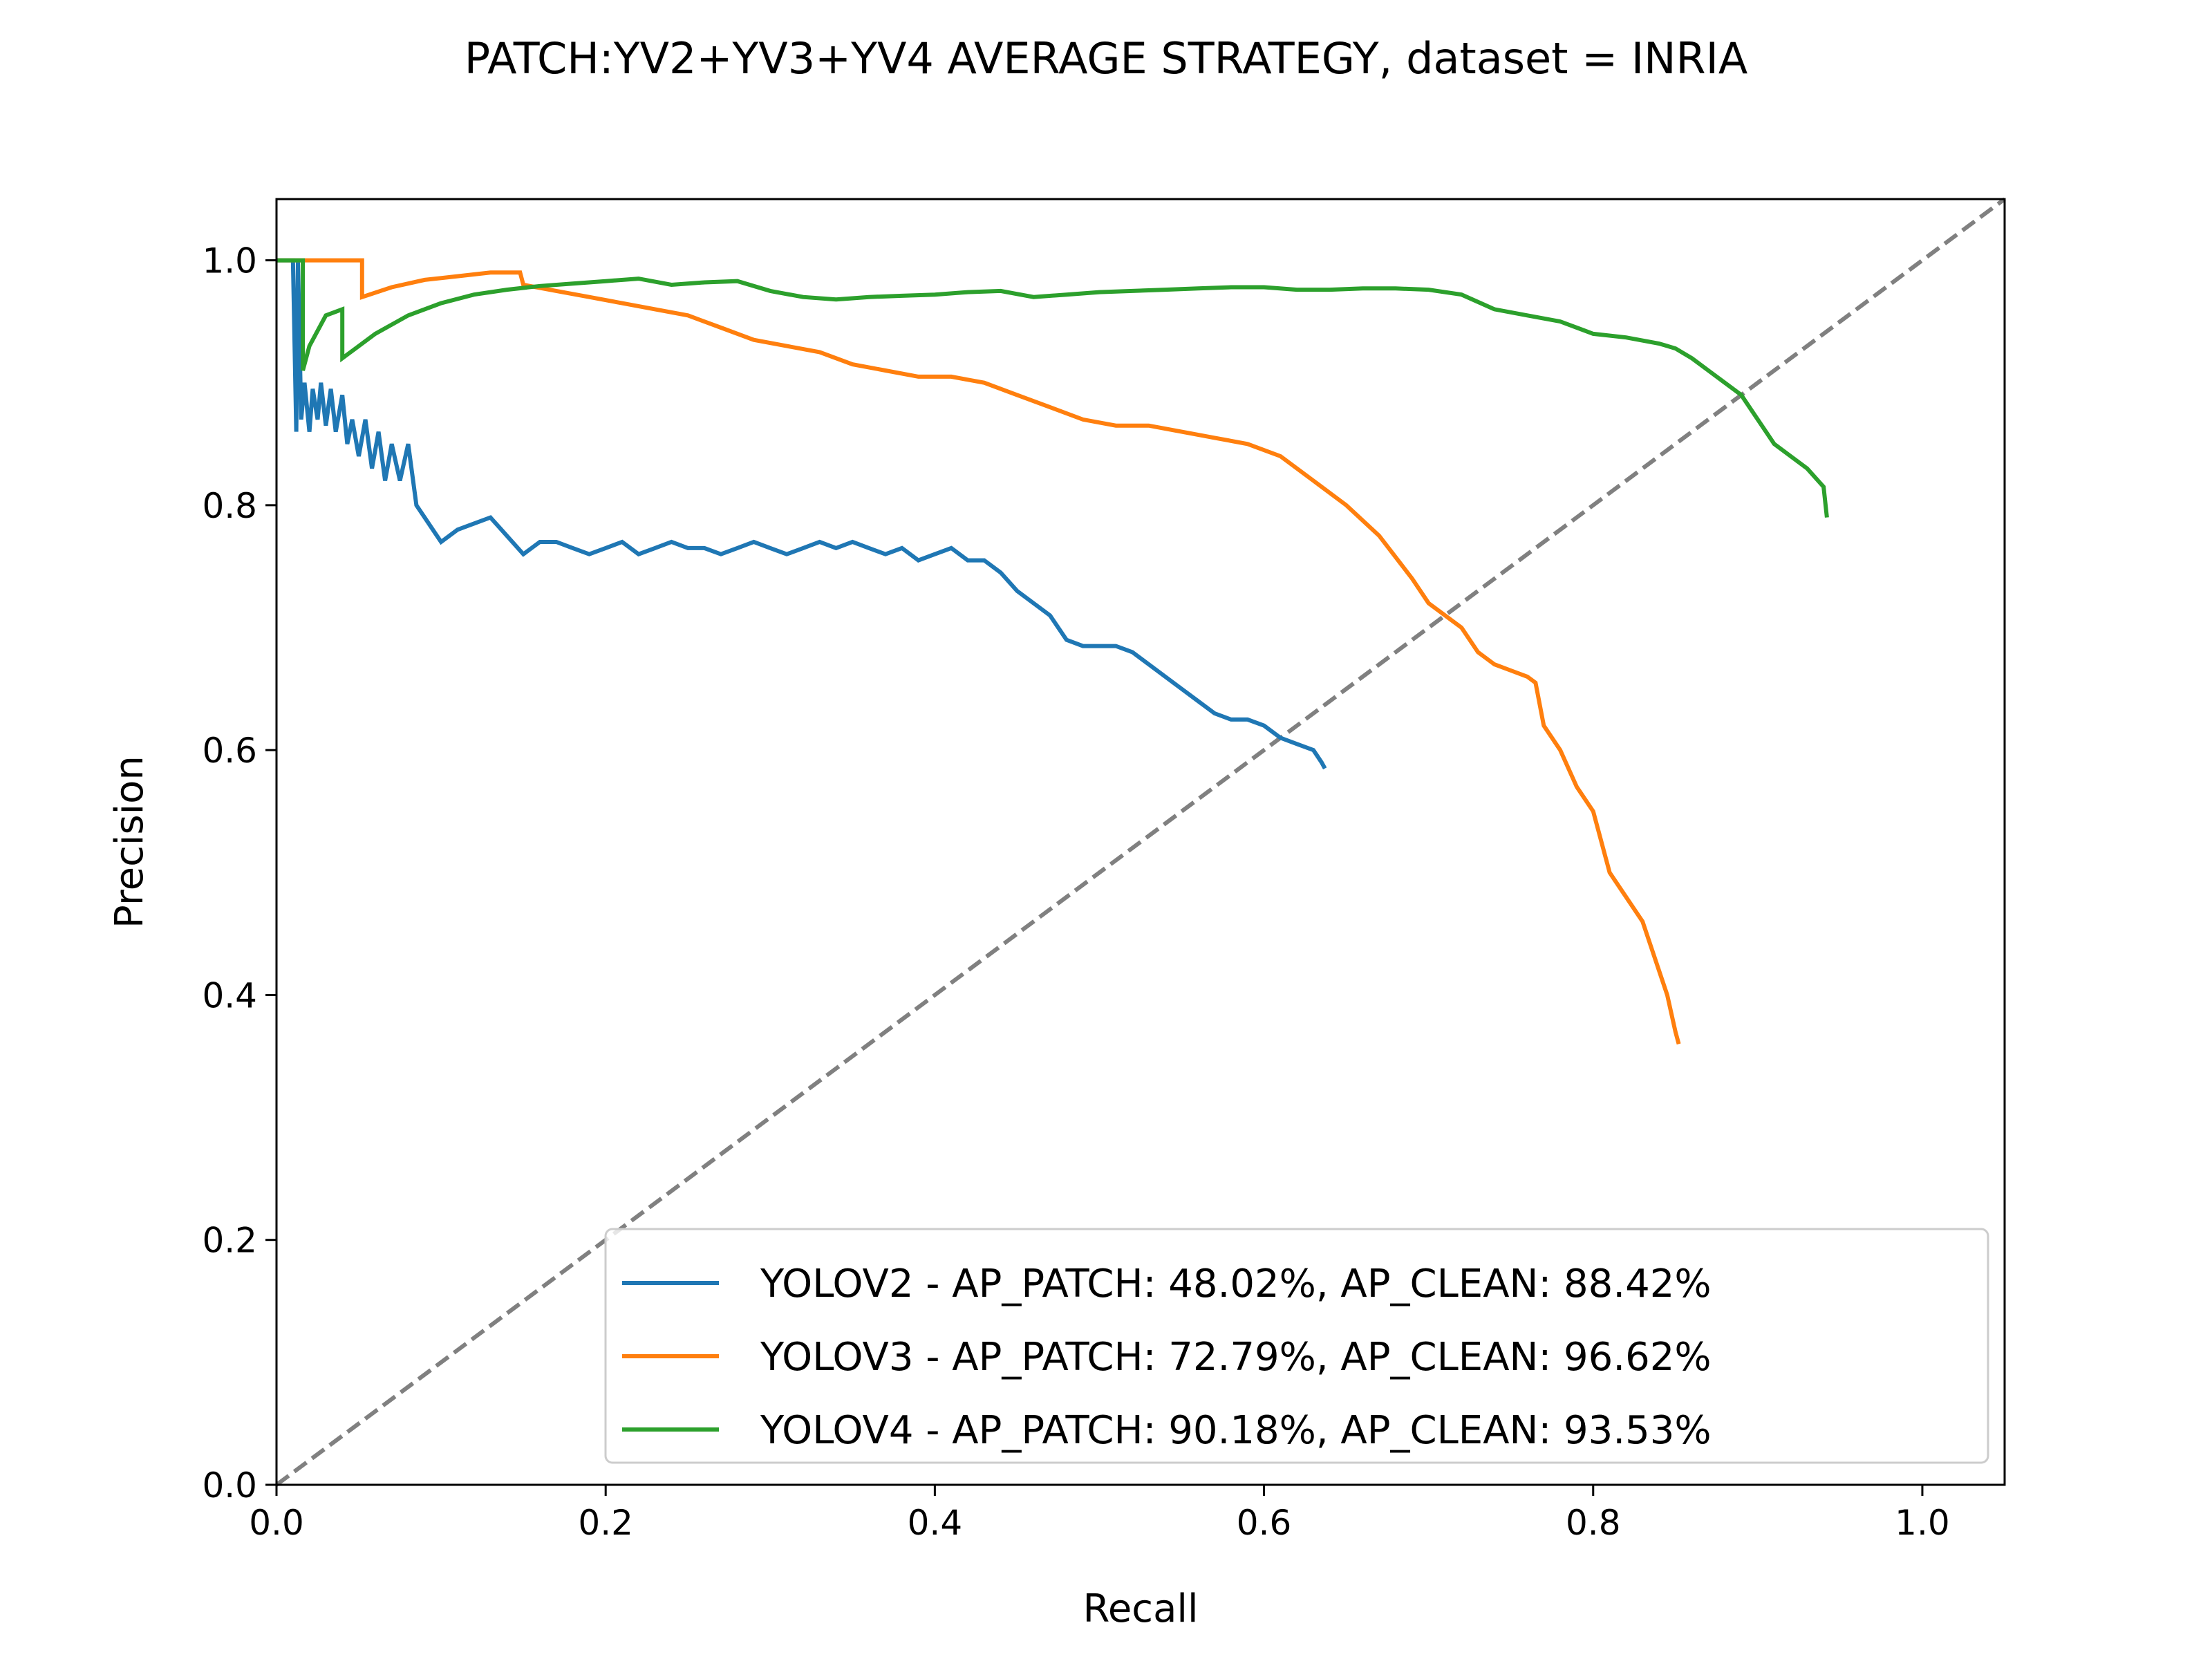 The width and height of the screenshot is (2212, 1659). Describe the element at coordinates (229, 1241) in the screenshot. I see `y-tick-label: 0.2` at that location.